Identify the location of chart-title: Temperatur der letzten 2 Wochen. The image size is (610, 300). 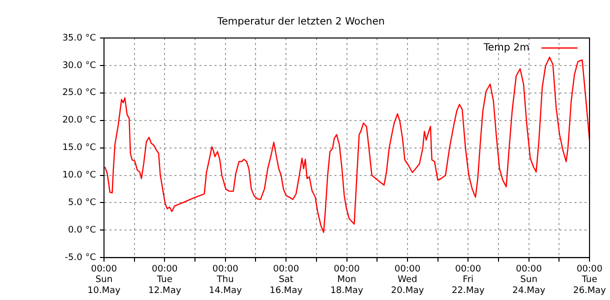
(300, 22).